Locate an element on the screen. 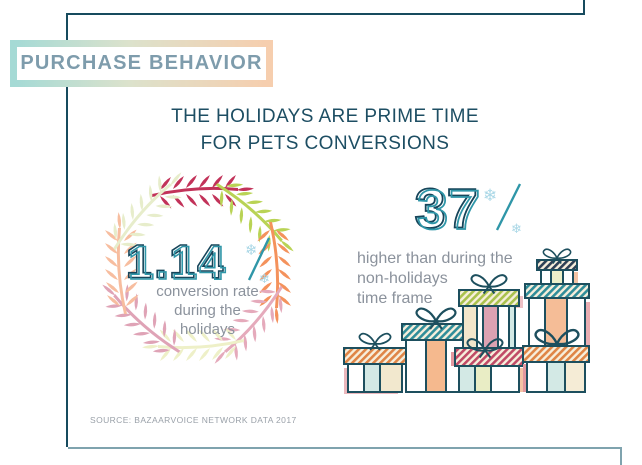  gift-stacks-graphic is located at coordinates (466, 321).